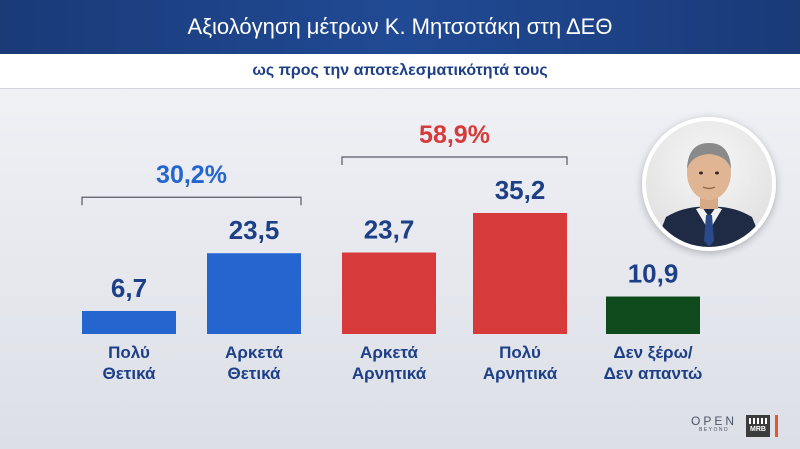 The width and height of the screenshot is (800, 449). I want to click on chart-title: Αξιολόγηση μέτρων Κ. Μητσοτάκη στη ΔΕΘ, so click(400, 27).